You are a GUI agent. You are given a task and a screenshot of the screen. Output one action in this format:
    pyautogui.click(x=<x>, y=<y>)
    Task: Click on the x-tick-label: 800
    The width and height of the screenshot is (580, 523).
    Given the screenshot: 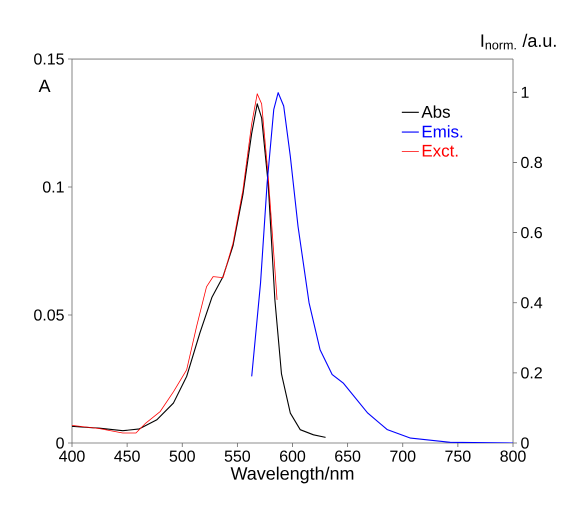 What is the action you would take?
    pyautogui.click(x=513, y=456)
    